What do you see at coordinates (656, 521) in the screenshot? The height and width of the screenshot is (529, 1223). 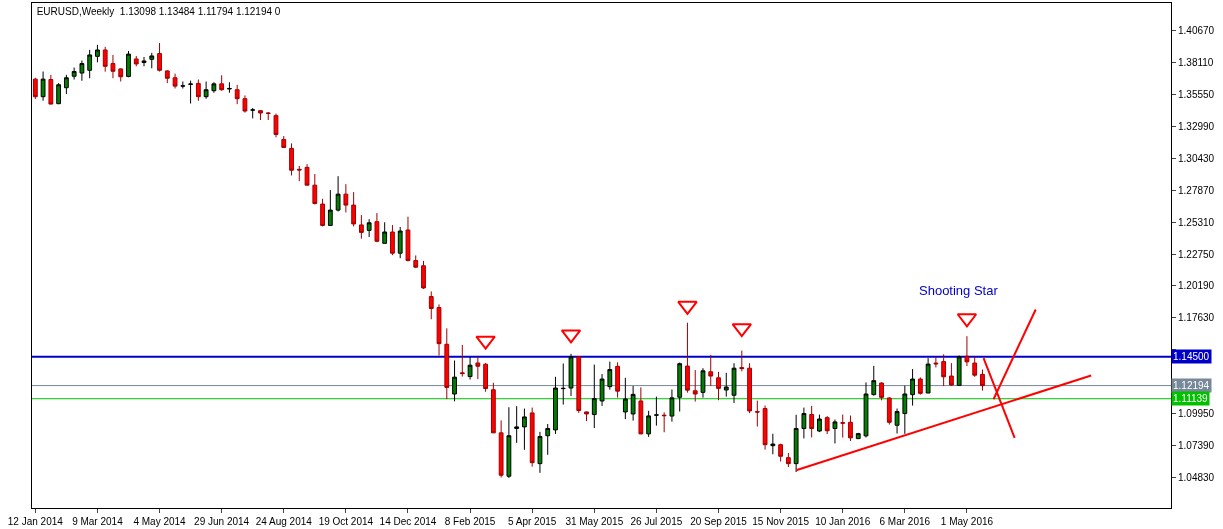 I see `x-tick-label: 26 Jul 2015` at bounding box center [656, 521].